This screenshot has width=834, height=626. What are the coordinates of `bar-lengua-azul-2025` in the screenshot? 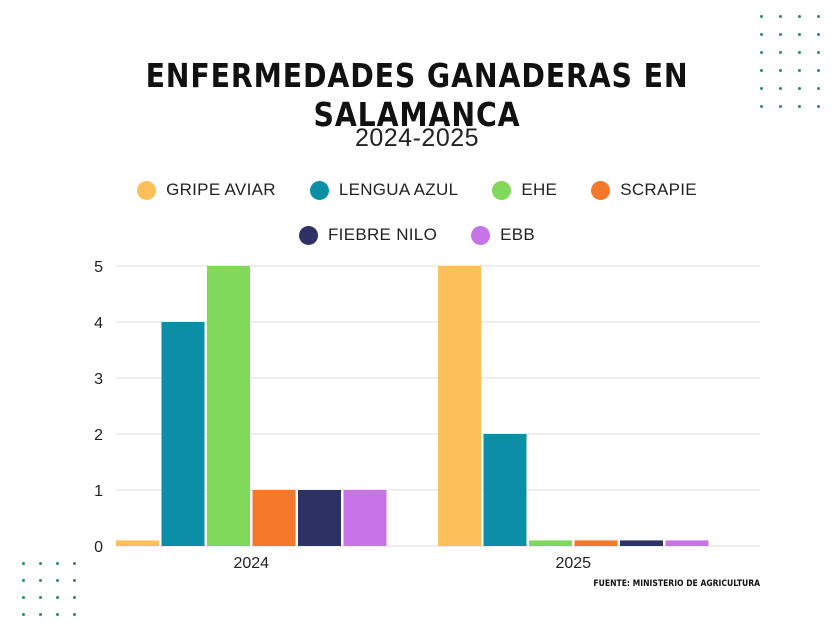 It's located at (505, 490).